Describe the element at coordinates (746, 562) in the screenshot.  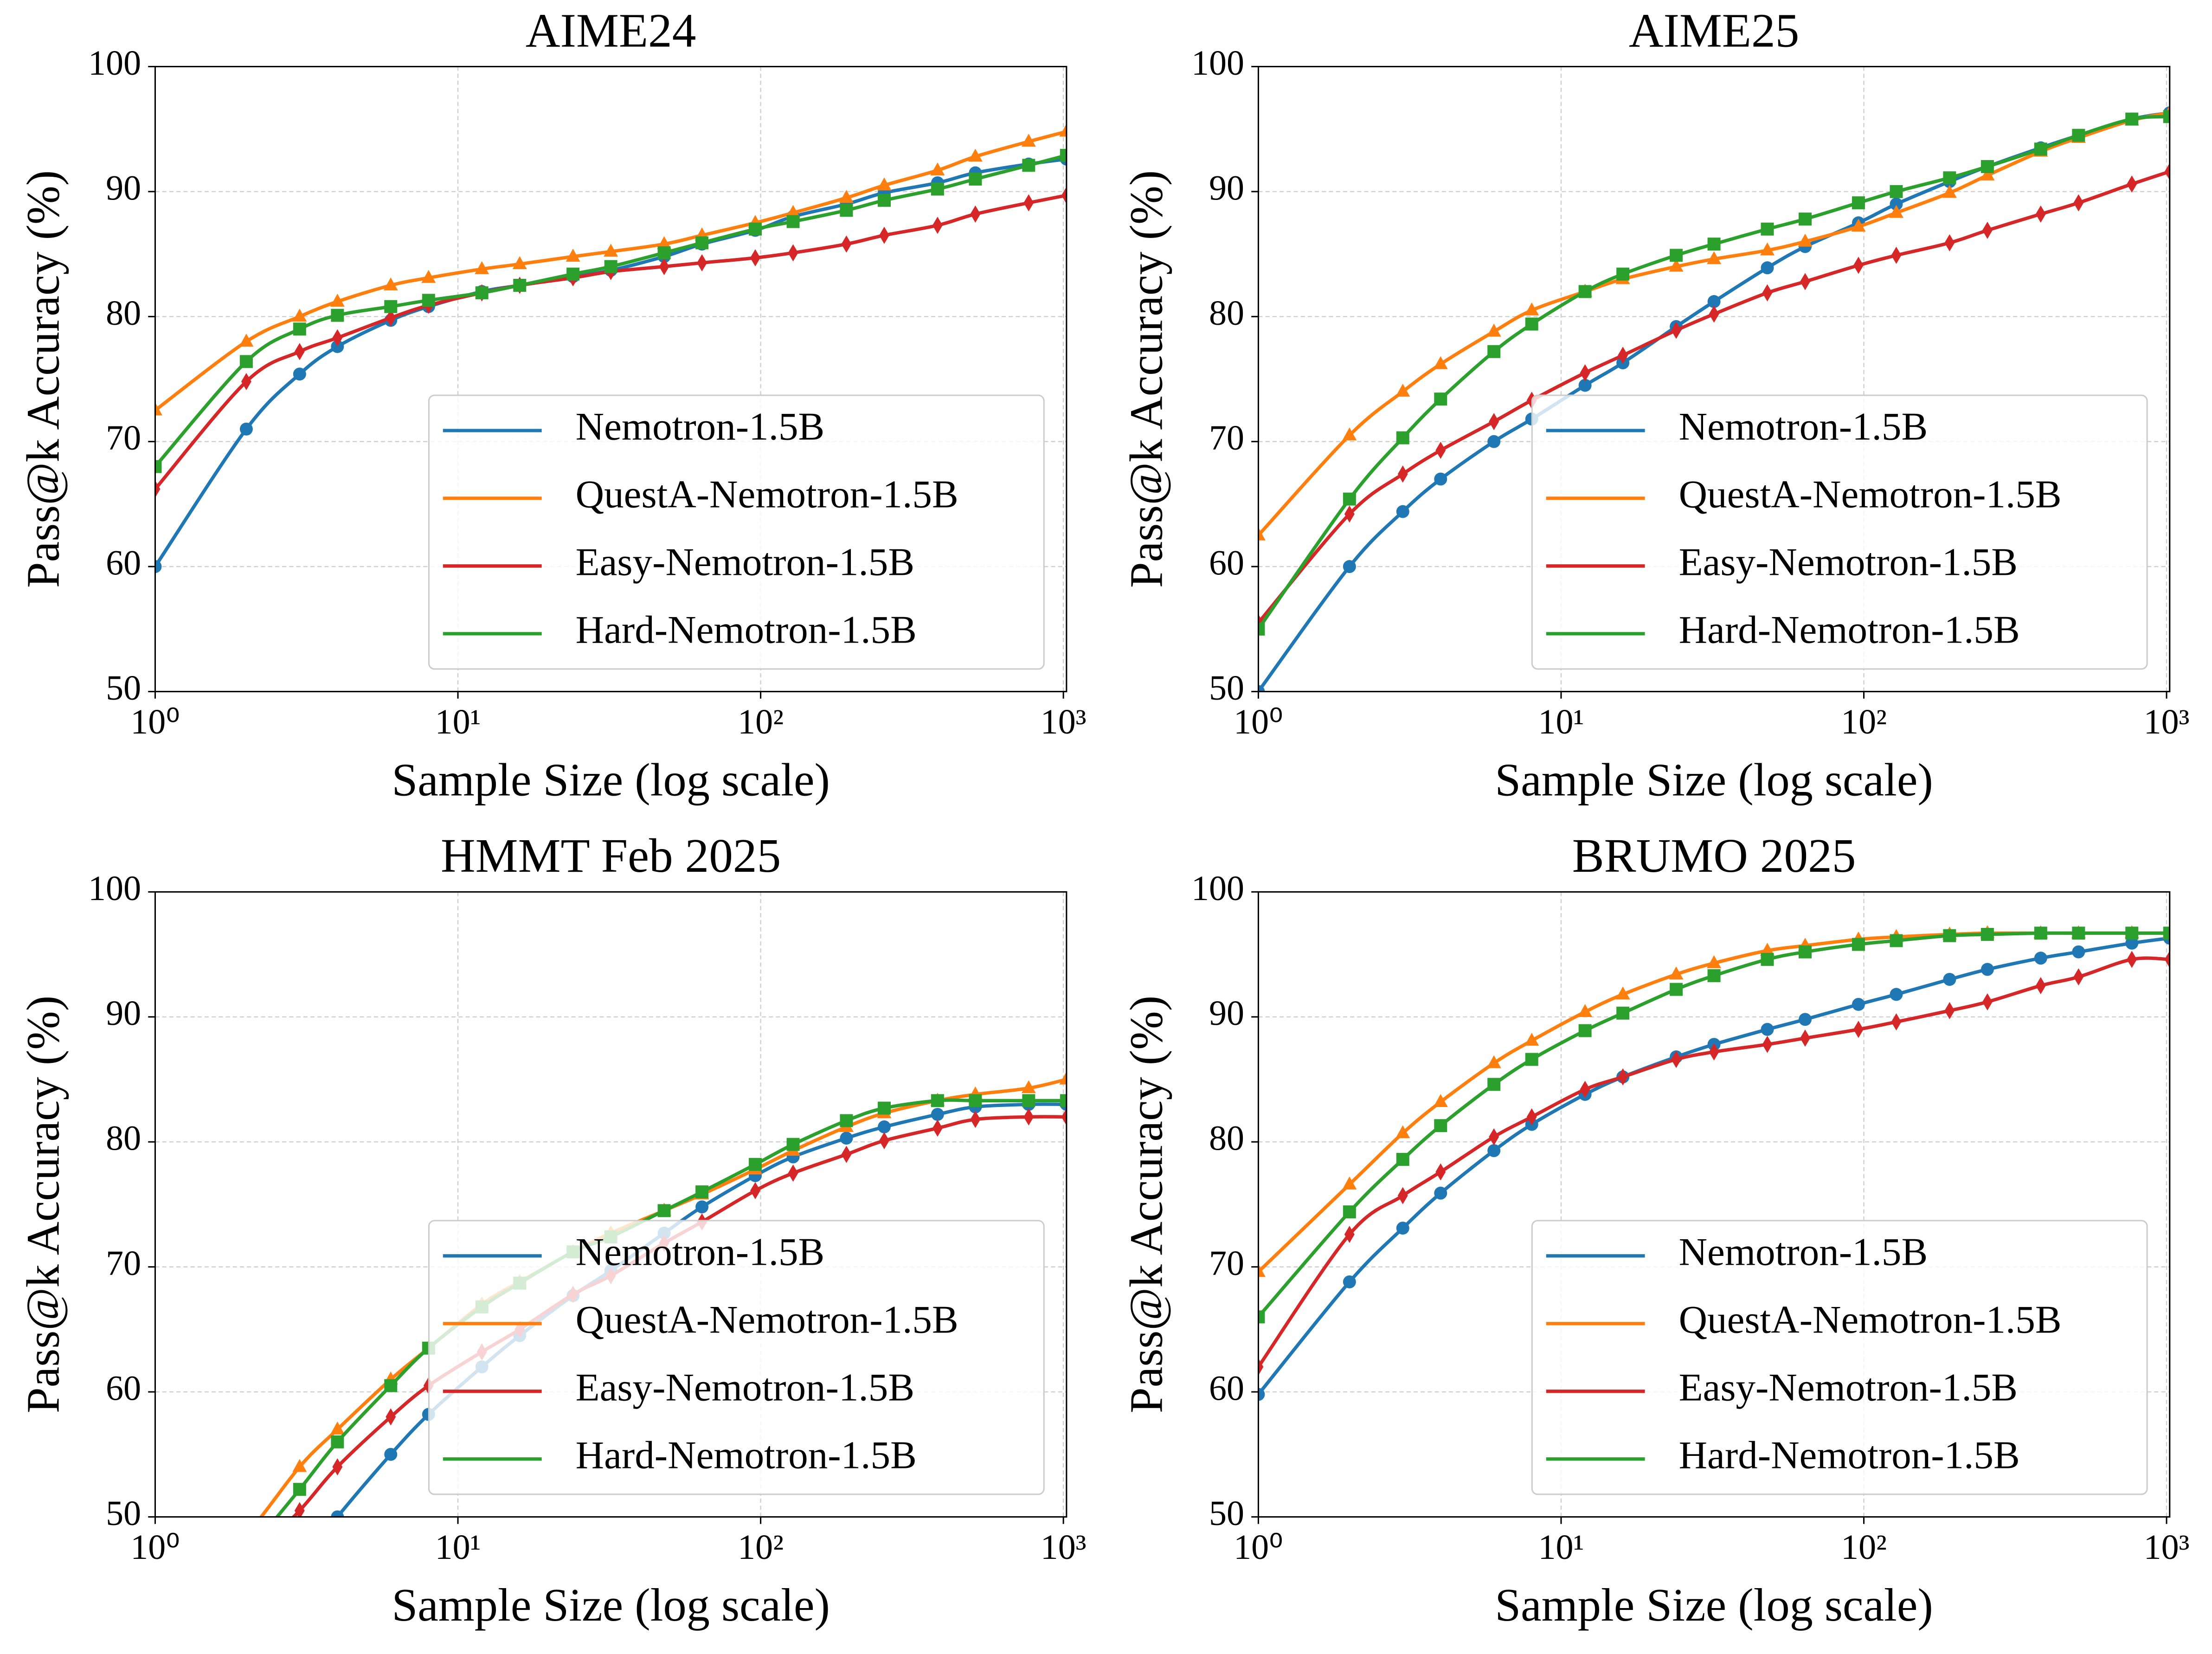
I see `legend-label: Easy-Nemotron-1.5B` at that location.